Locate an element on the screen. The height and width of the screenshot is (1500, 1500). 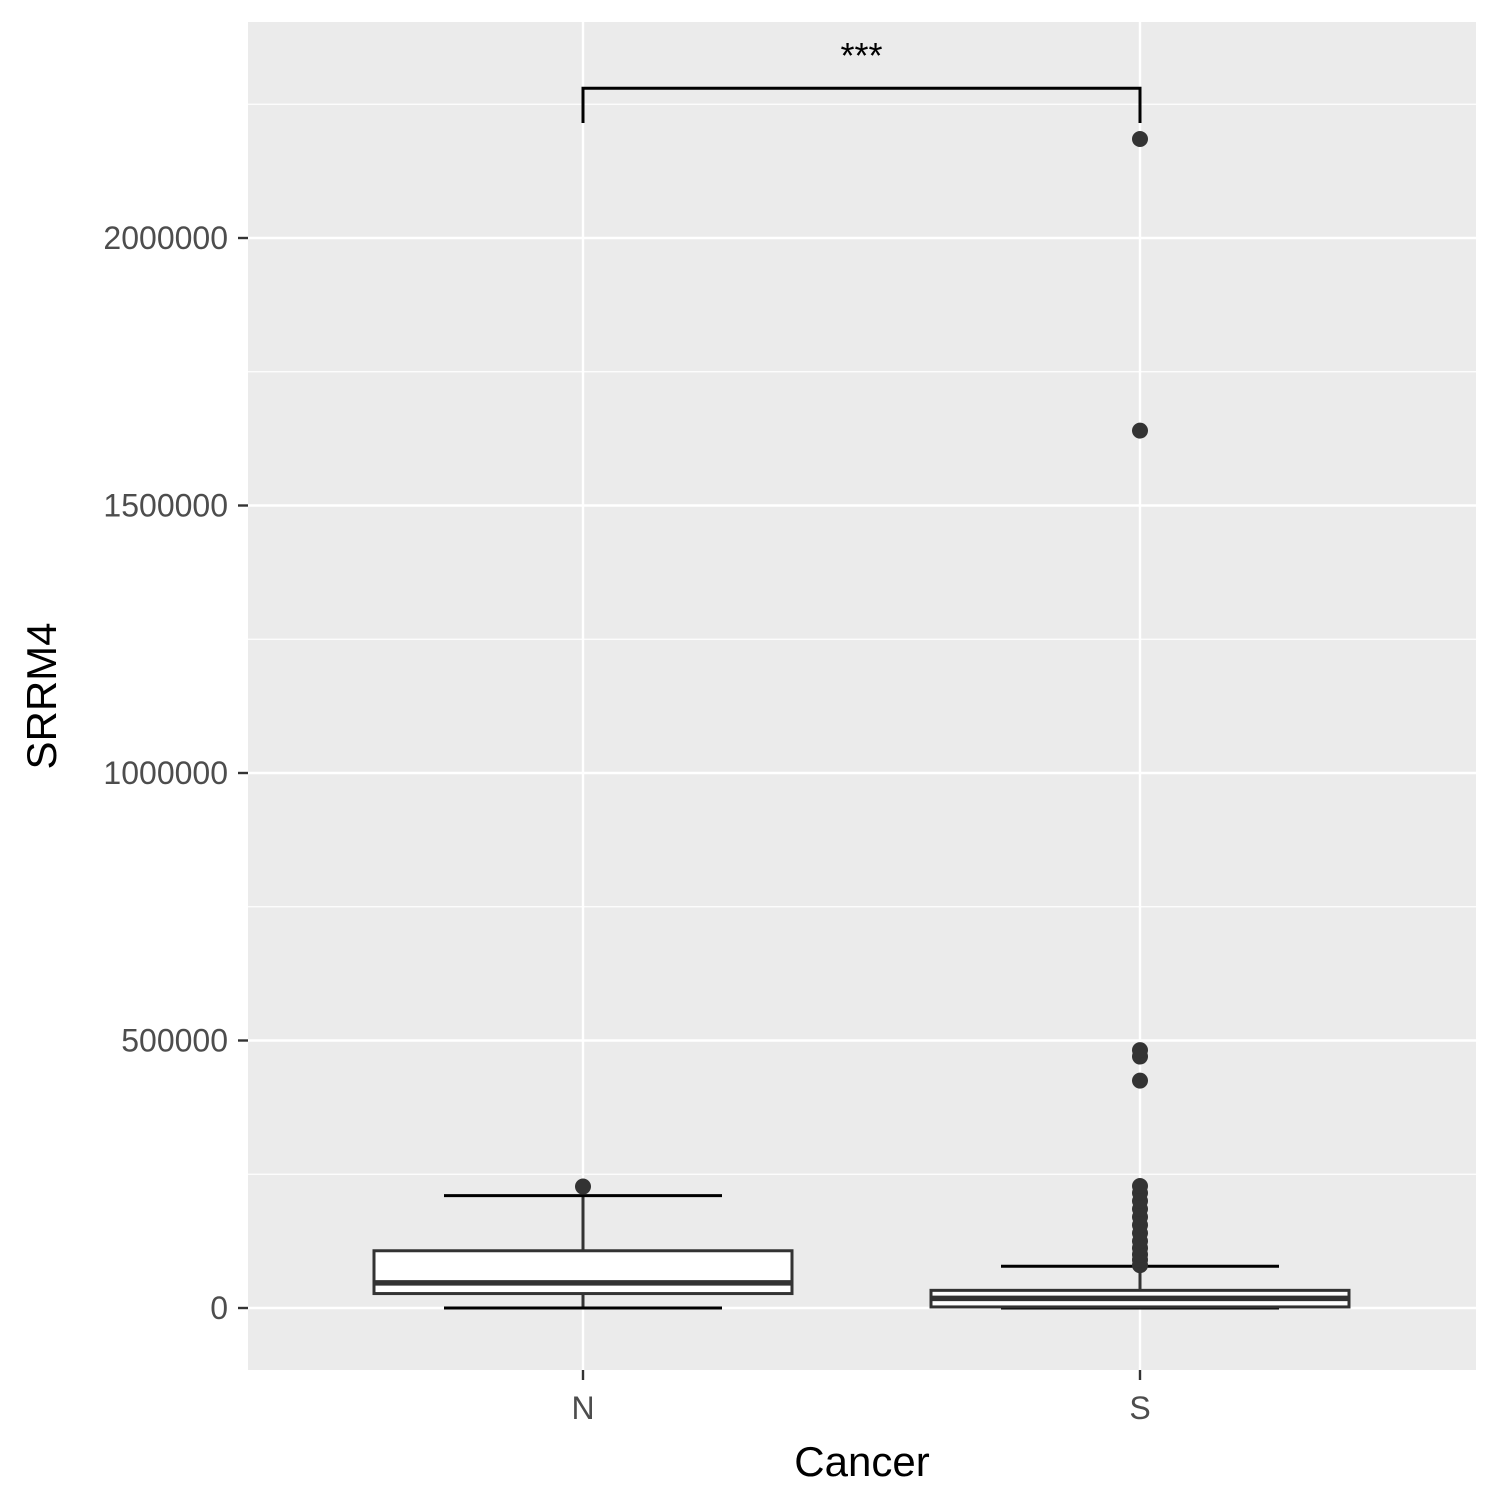
significance-bracket is located at coordinates (861, 104).